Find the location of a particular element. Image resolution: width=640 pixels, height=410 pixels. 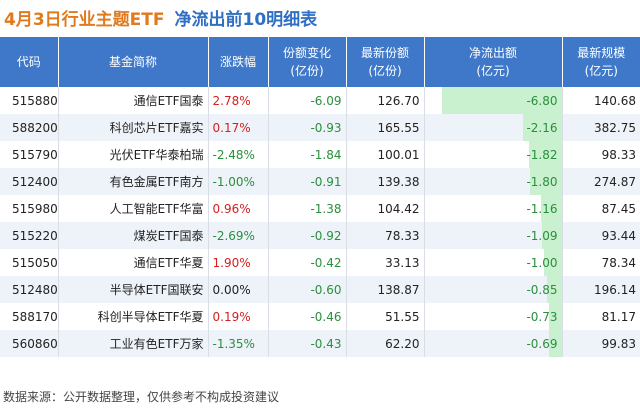

column-header-label: 净流出额 is located at coordinates (492, 53).